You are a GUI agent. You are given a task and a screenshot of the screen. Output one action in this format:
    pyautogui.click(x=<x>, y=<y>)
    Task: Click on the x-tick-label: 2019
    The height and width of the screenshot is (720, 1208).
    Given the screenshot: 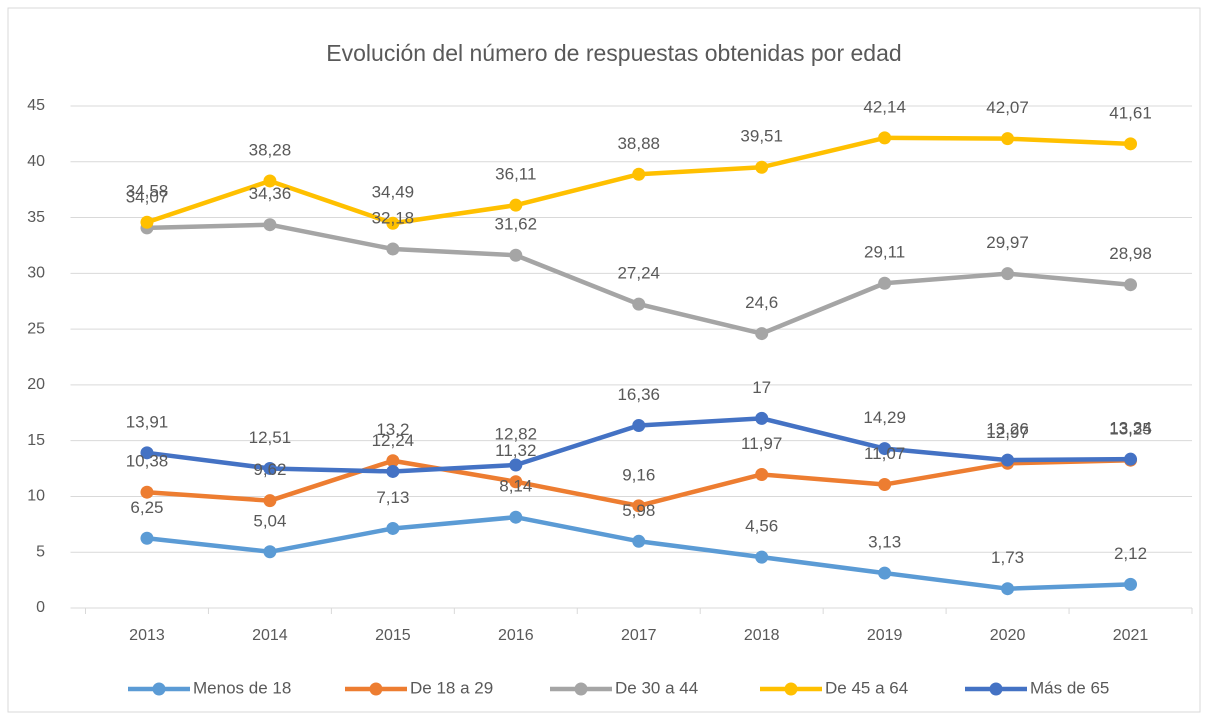 What is the action you would take?
    pyautogui.click(x=885, y=635)
    